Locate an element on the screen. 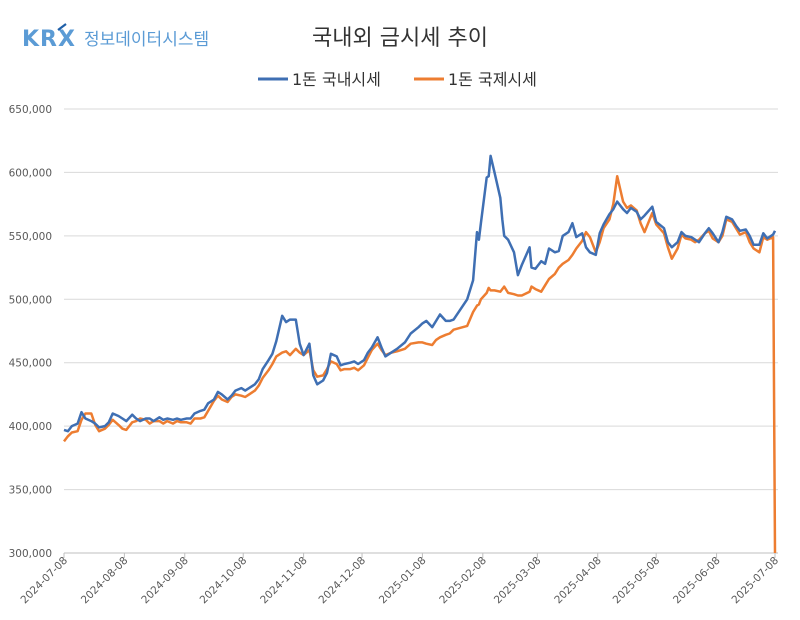 The height and width of the screenshot is (620, 800). krx-logo-accent is located at coordinates (62, 27).